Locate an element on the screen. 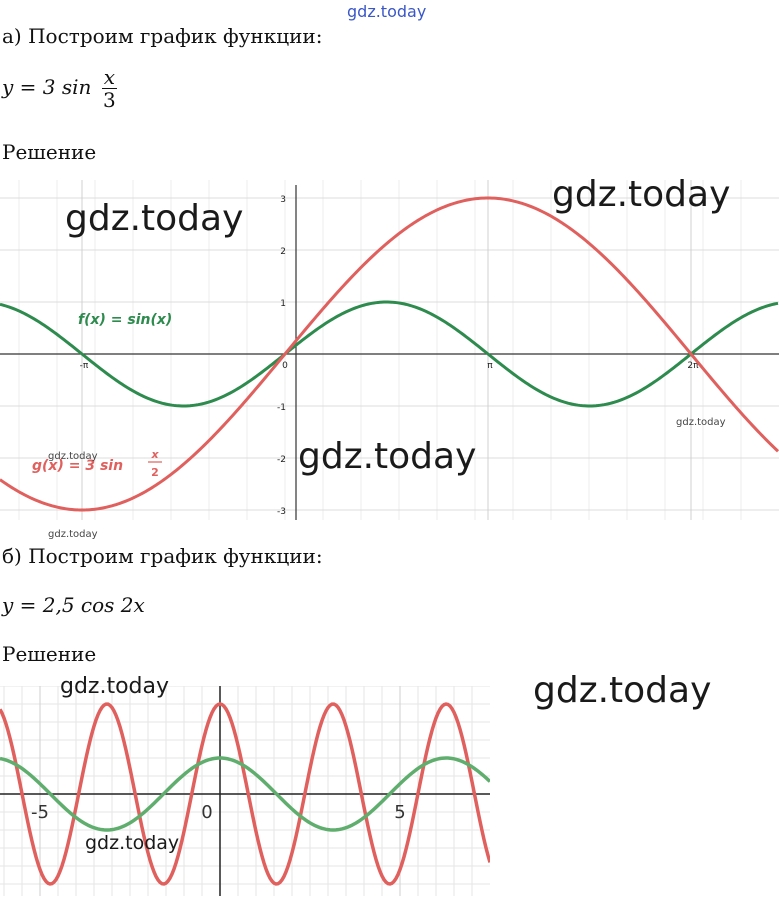 The width and height of the screenshot is (779, 897). y-tick-label: 1 is located at coordinates (283, 304).